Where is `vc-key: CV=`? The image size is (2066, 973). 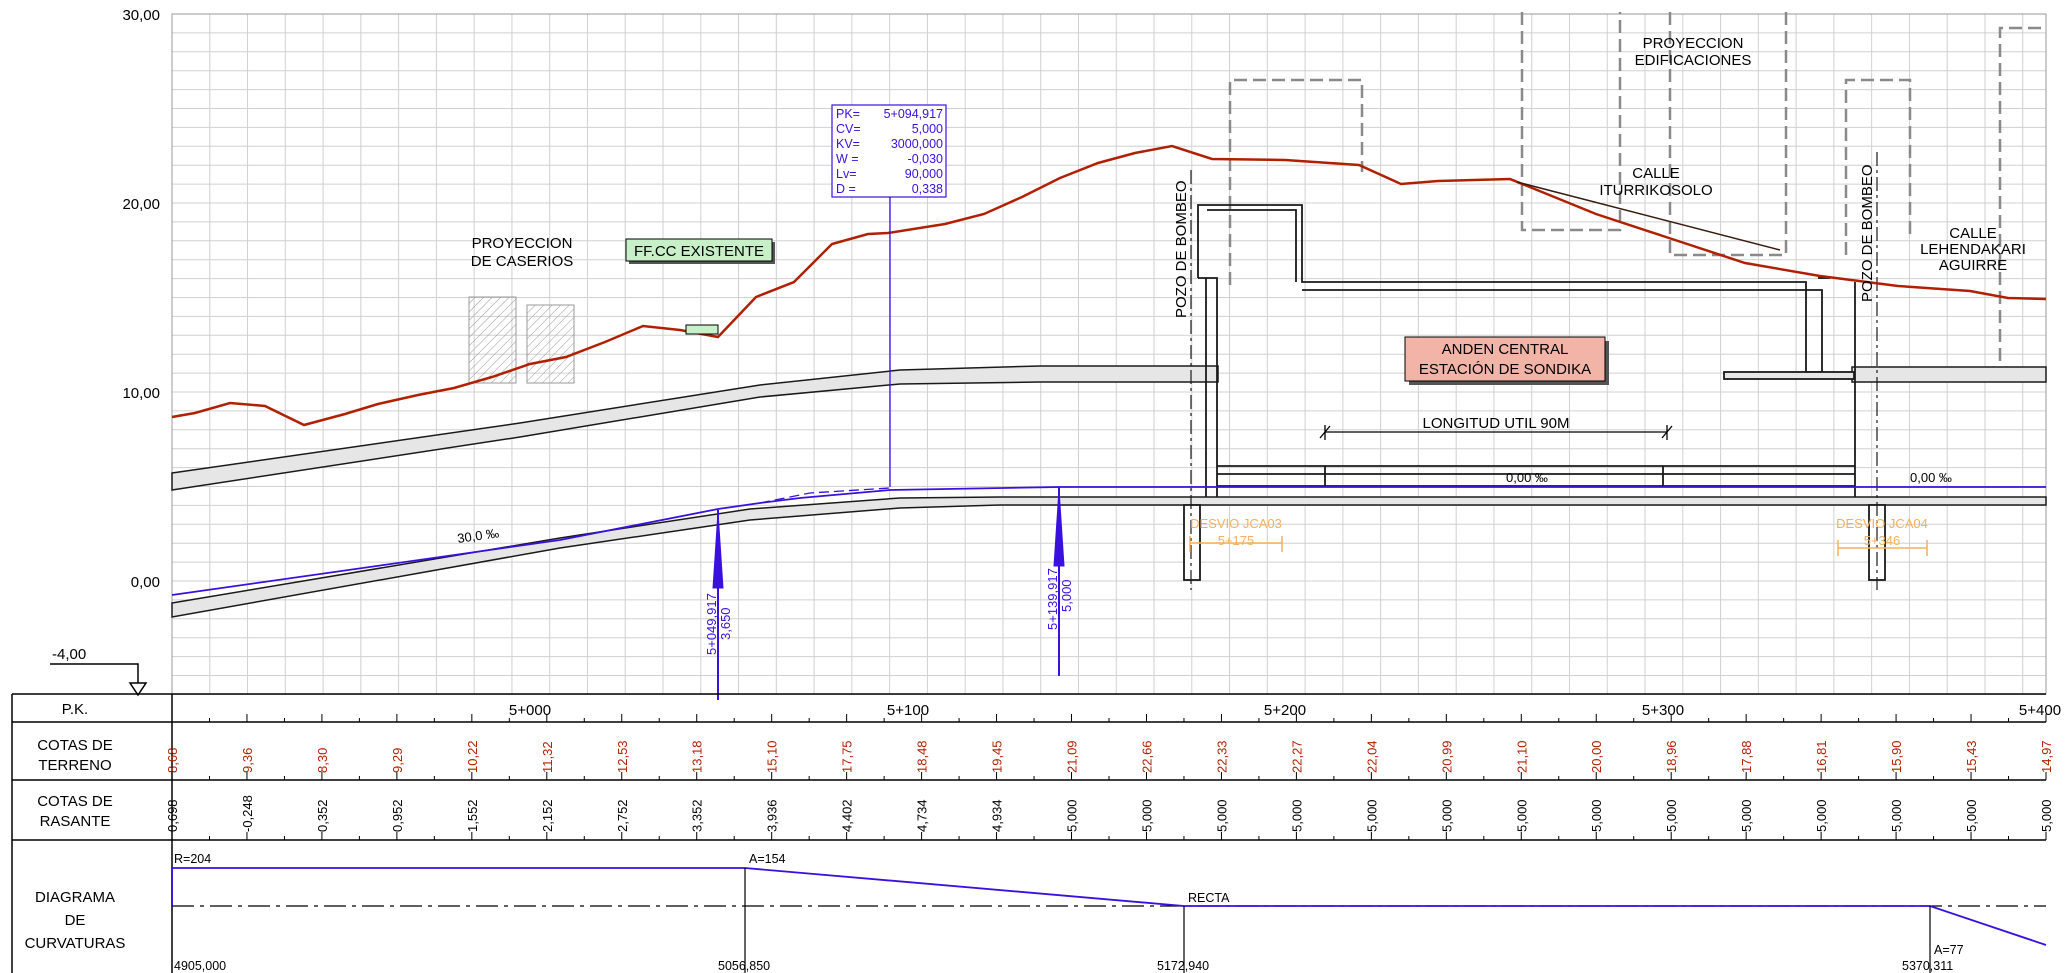 vc-key: CV= is located at coordinates (848, 129).